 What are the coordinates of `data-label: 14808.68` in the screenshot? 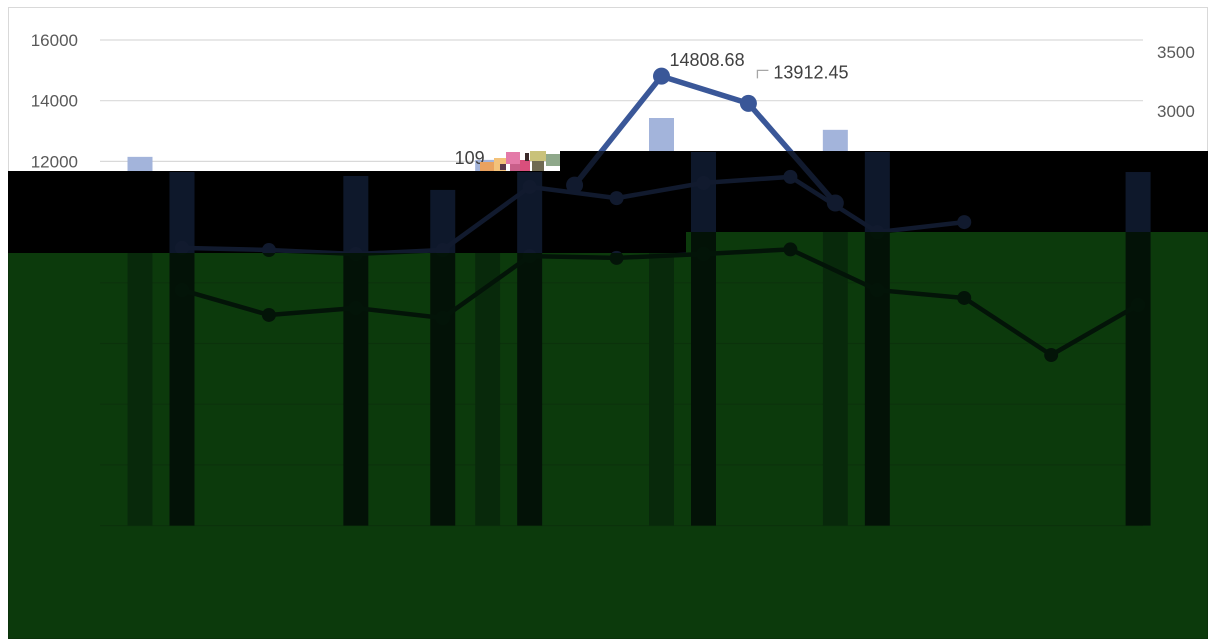 It's located at (707, 60).